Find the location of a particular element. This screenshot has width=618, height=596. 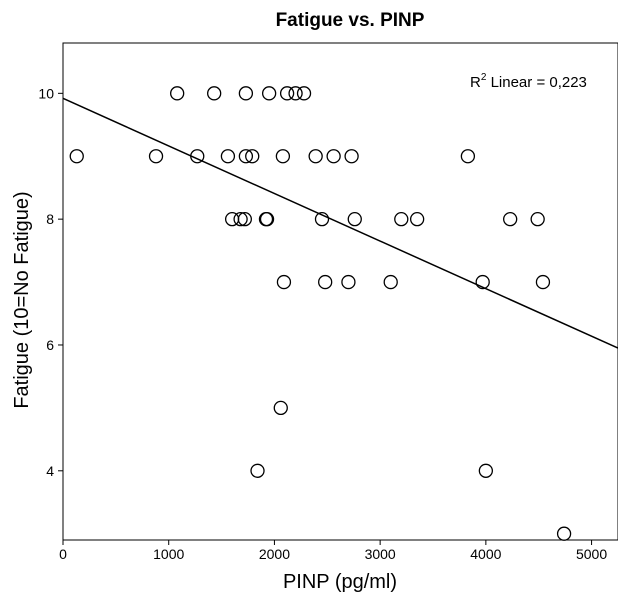

chart-title: Fatigue vs. PINP is located at coordinates (350, 20).